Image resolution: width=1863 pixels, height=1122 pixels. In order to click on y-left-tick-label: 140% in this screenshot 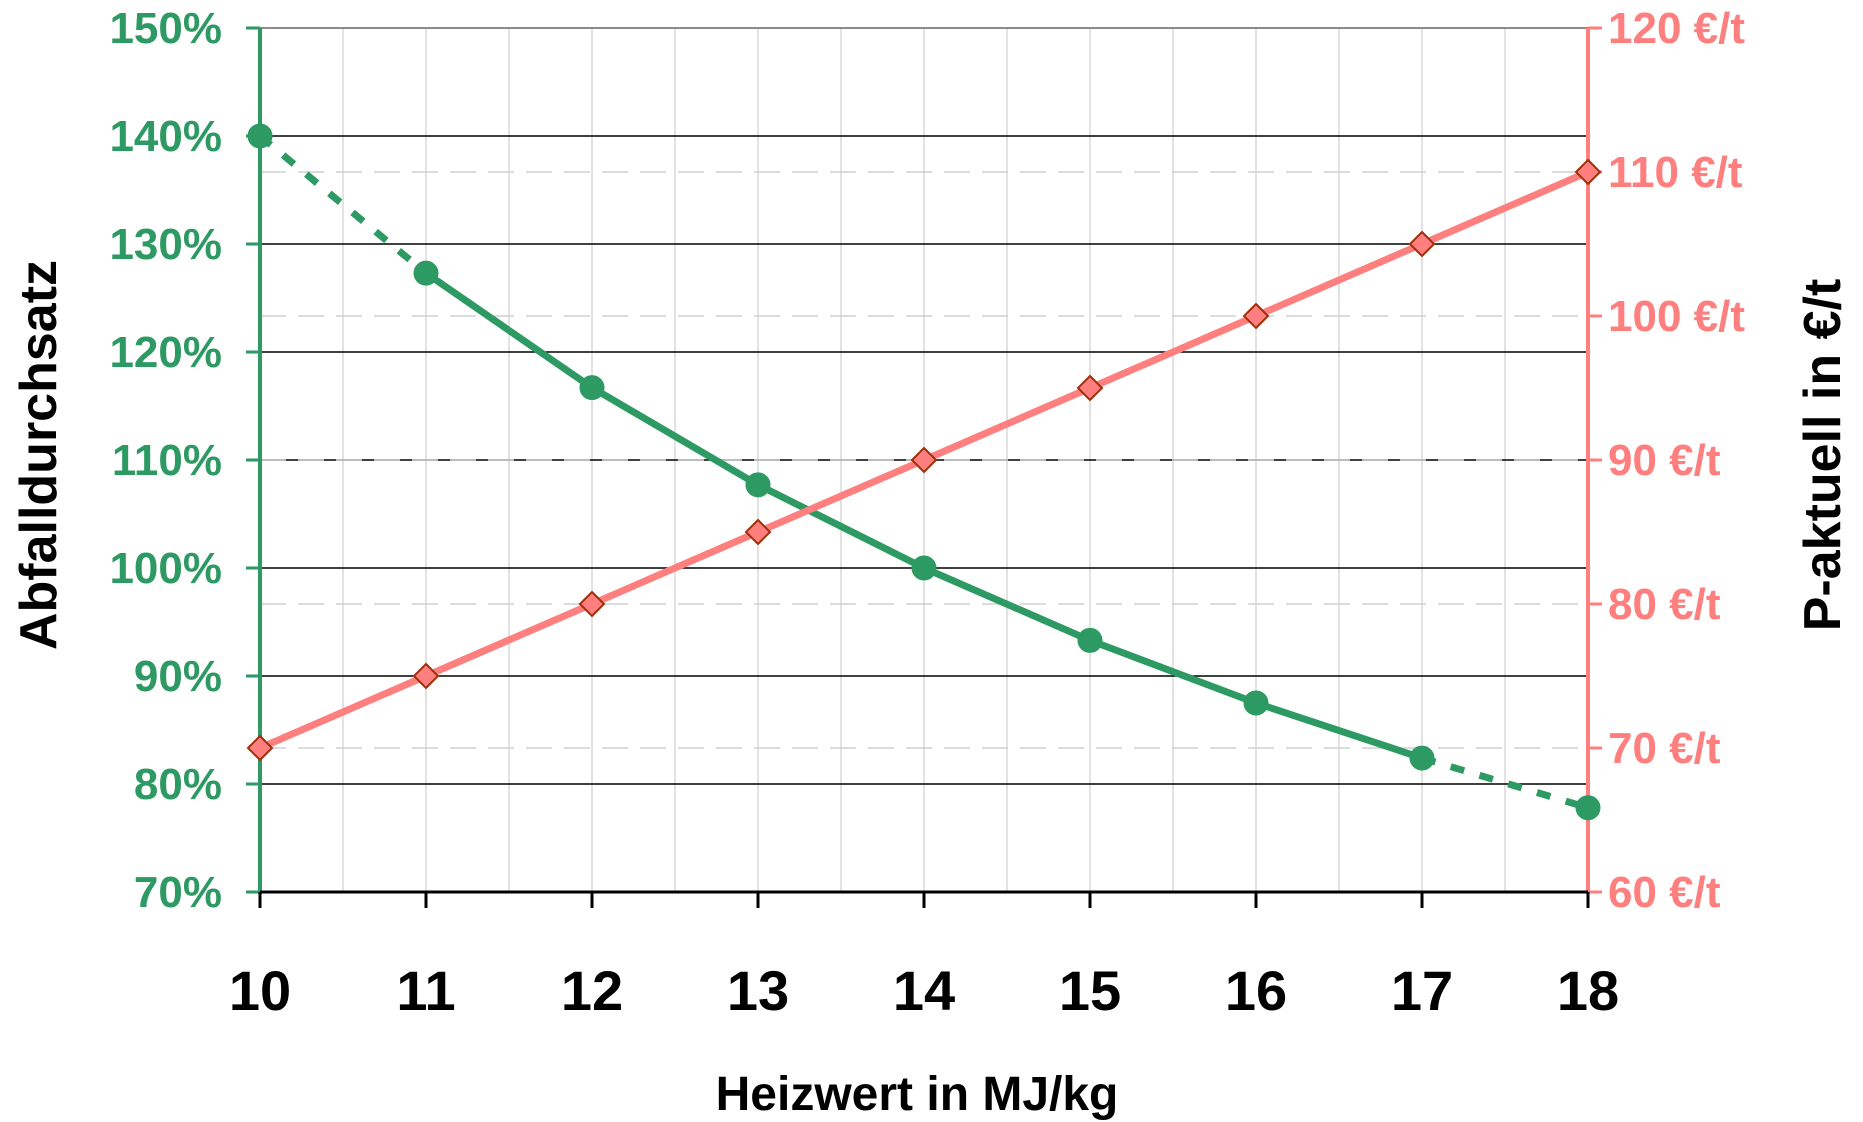, I will do `click(165, 136)`.